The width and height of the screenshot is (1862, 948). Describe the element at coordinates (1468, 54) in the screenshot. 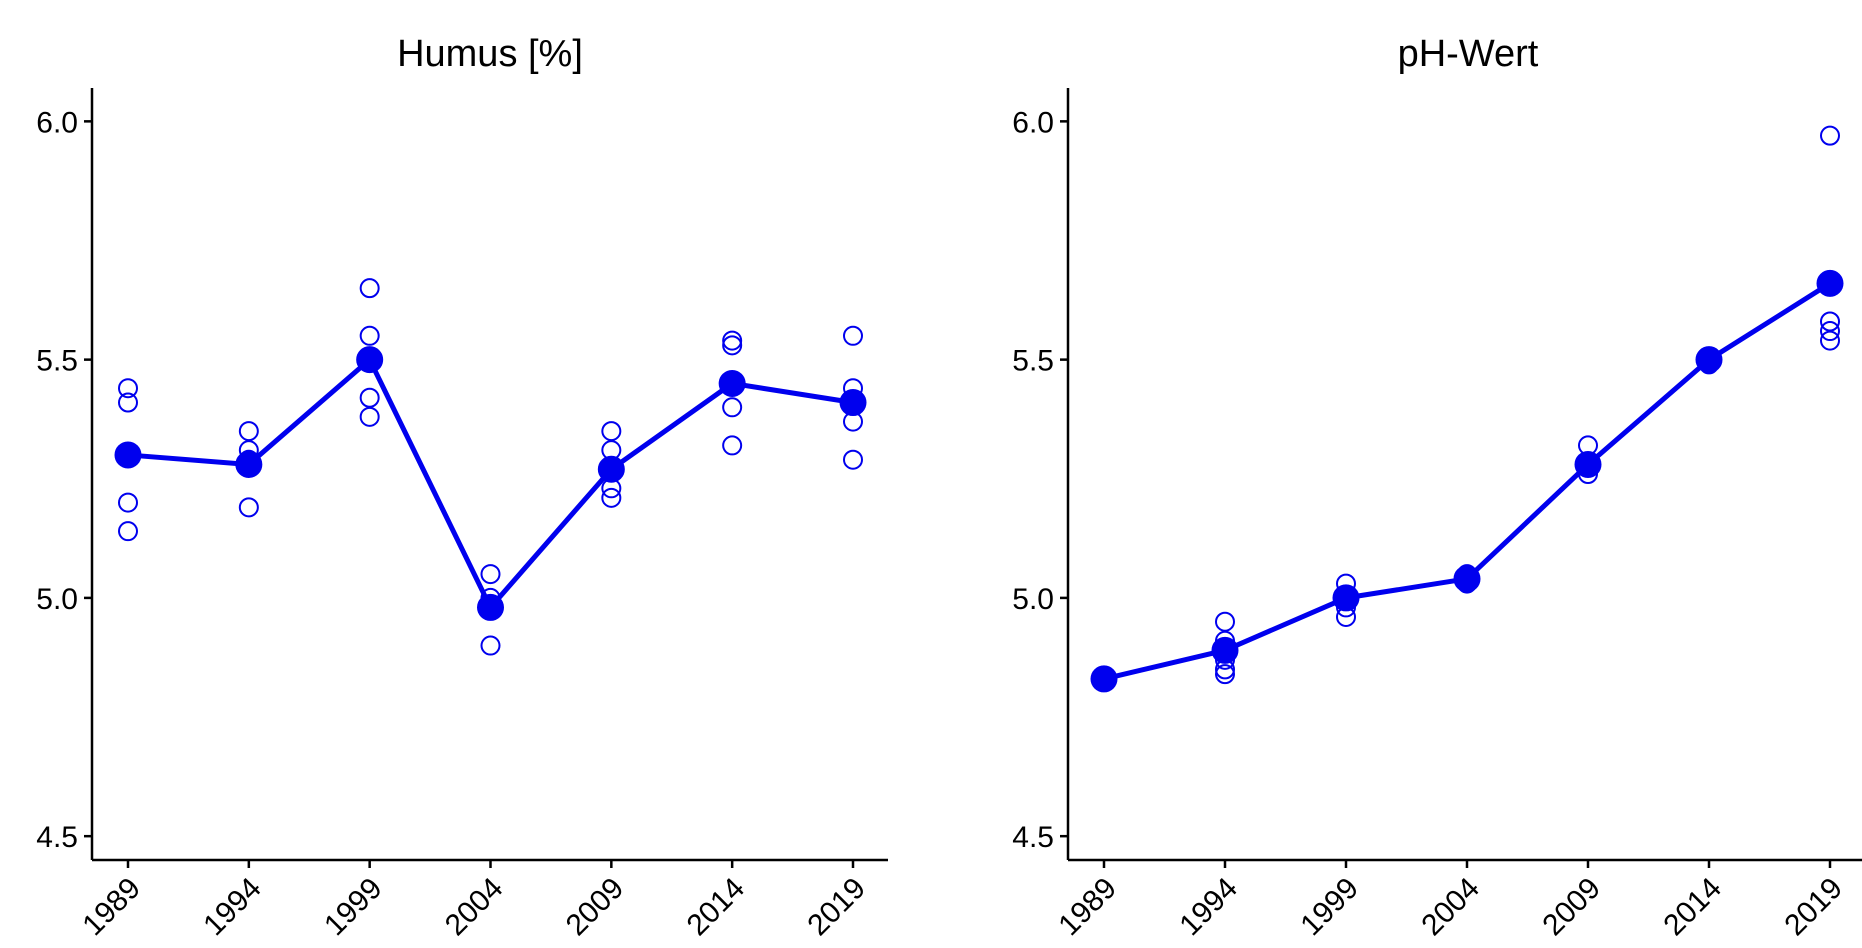

I see `chart-title: pH-Wert` at that location.